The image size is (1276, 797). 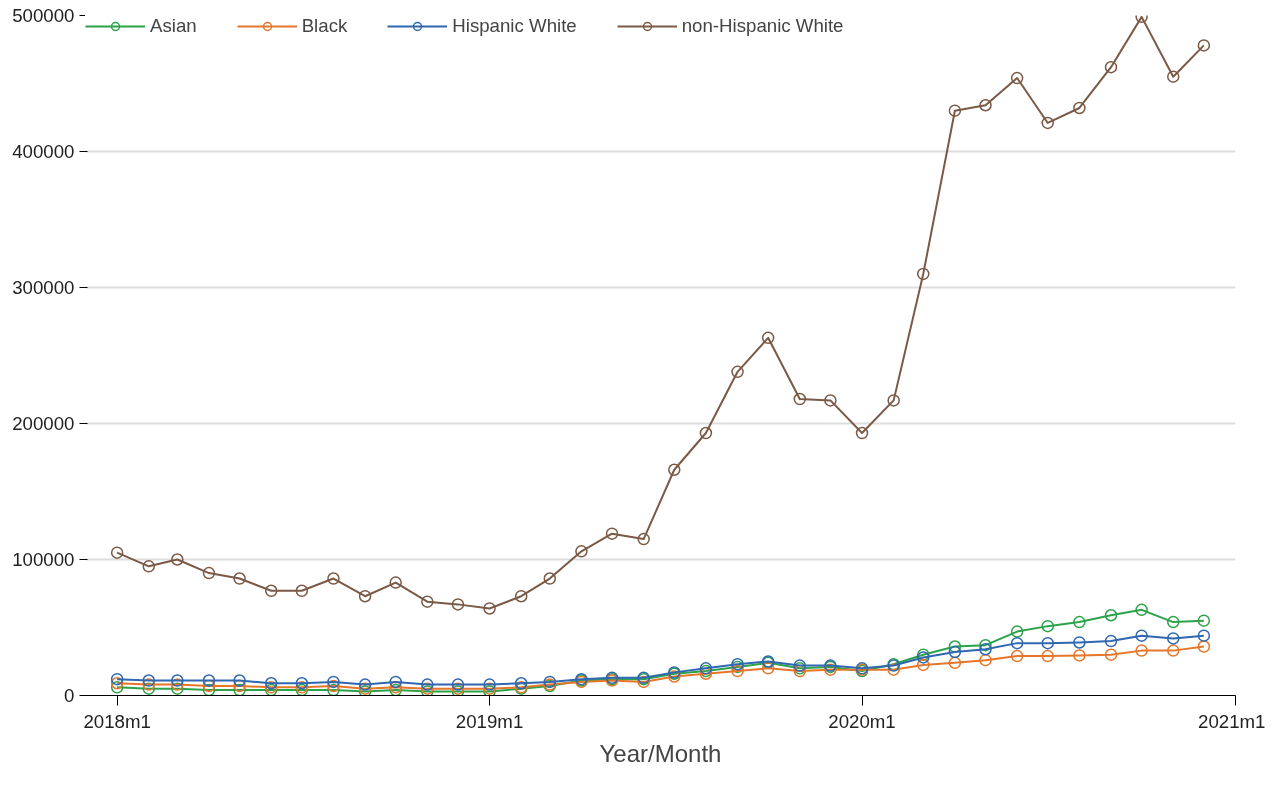 I want to click on y-tick-label: 300000, so click(x=43, y=287).